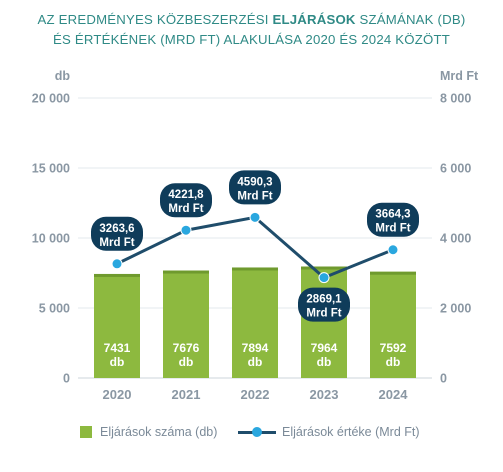 Image resolution: width=503 pixels, height=472 pixels. Describe the element at coordinates (392, 215) in the screenshot. I see `line-value-label: 3664,3` at that location.